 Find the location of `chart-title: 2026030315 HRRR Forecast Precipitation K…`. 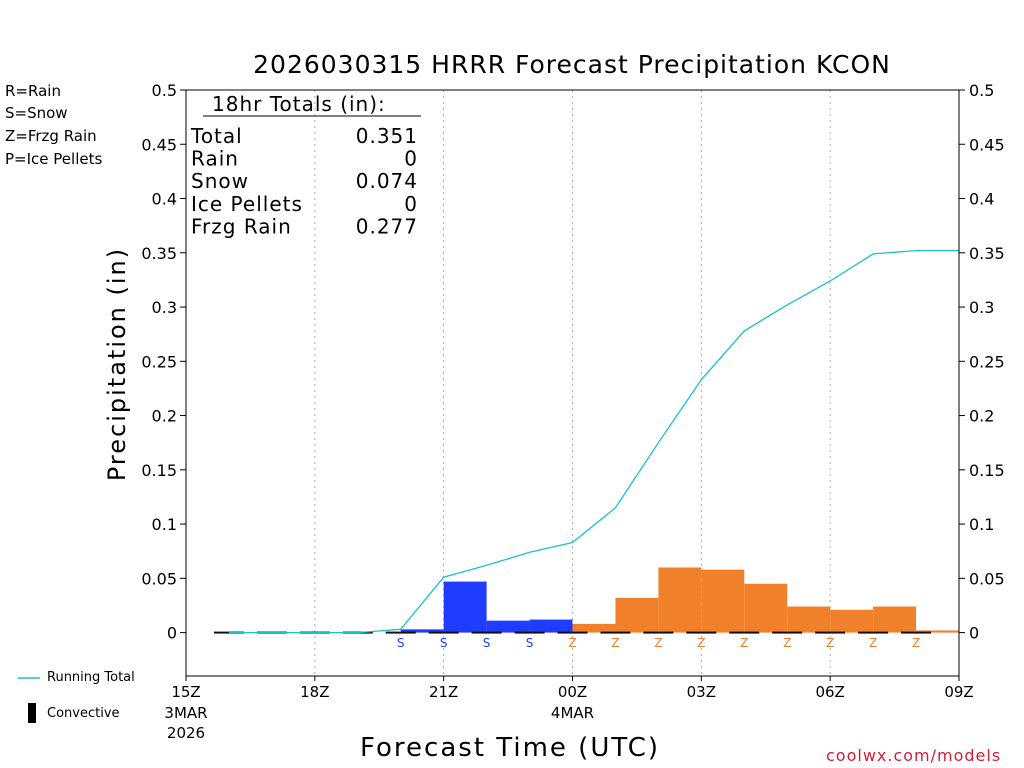

chart-title: 2026030315 HRRR Forecast Precipitation K… is located at coordinates (572, 64).